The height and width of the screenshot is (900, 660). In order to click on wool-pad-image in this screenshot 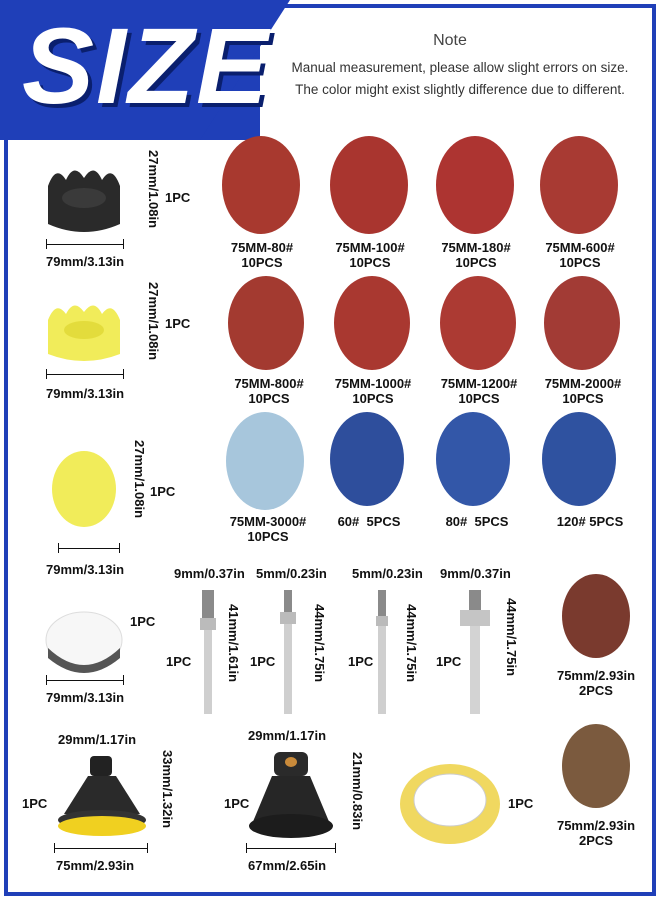, I will do `click(84, 642)`.